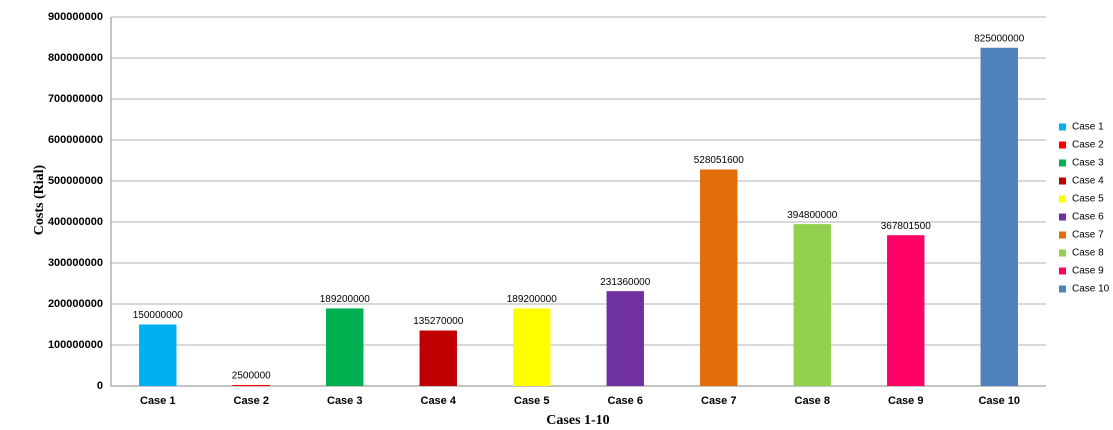 This screenshot has height=430, width=1113. Describe the element at coordinates (531, 401) in the screenshot. I see `x-tick-label: Case 5` at that location.